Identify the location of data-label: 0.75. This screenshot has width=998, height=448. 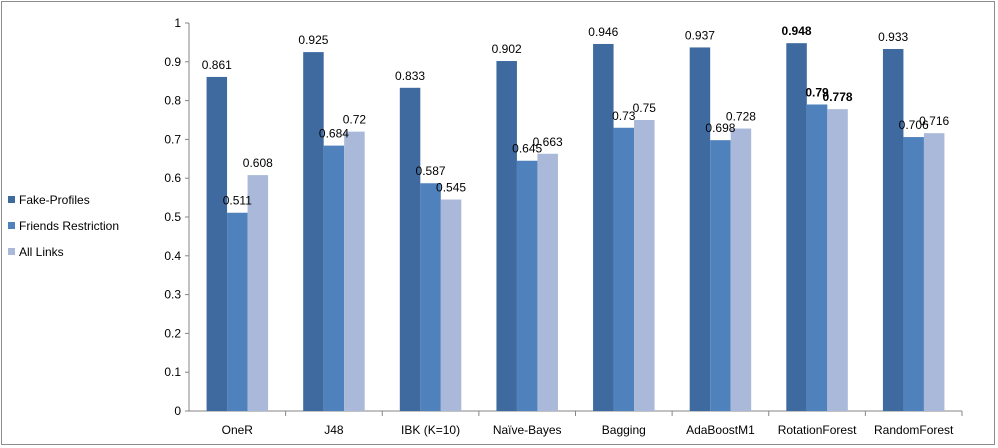
(645, 108).